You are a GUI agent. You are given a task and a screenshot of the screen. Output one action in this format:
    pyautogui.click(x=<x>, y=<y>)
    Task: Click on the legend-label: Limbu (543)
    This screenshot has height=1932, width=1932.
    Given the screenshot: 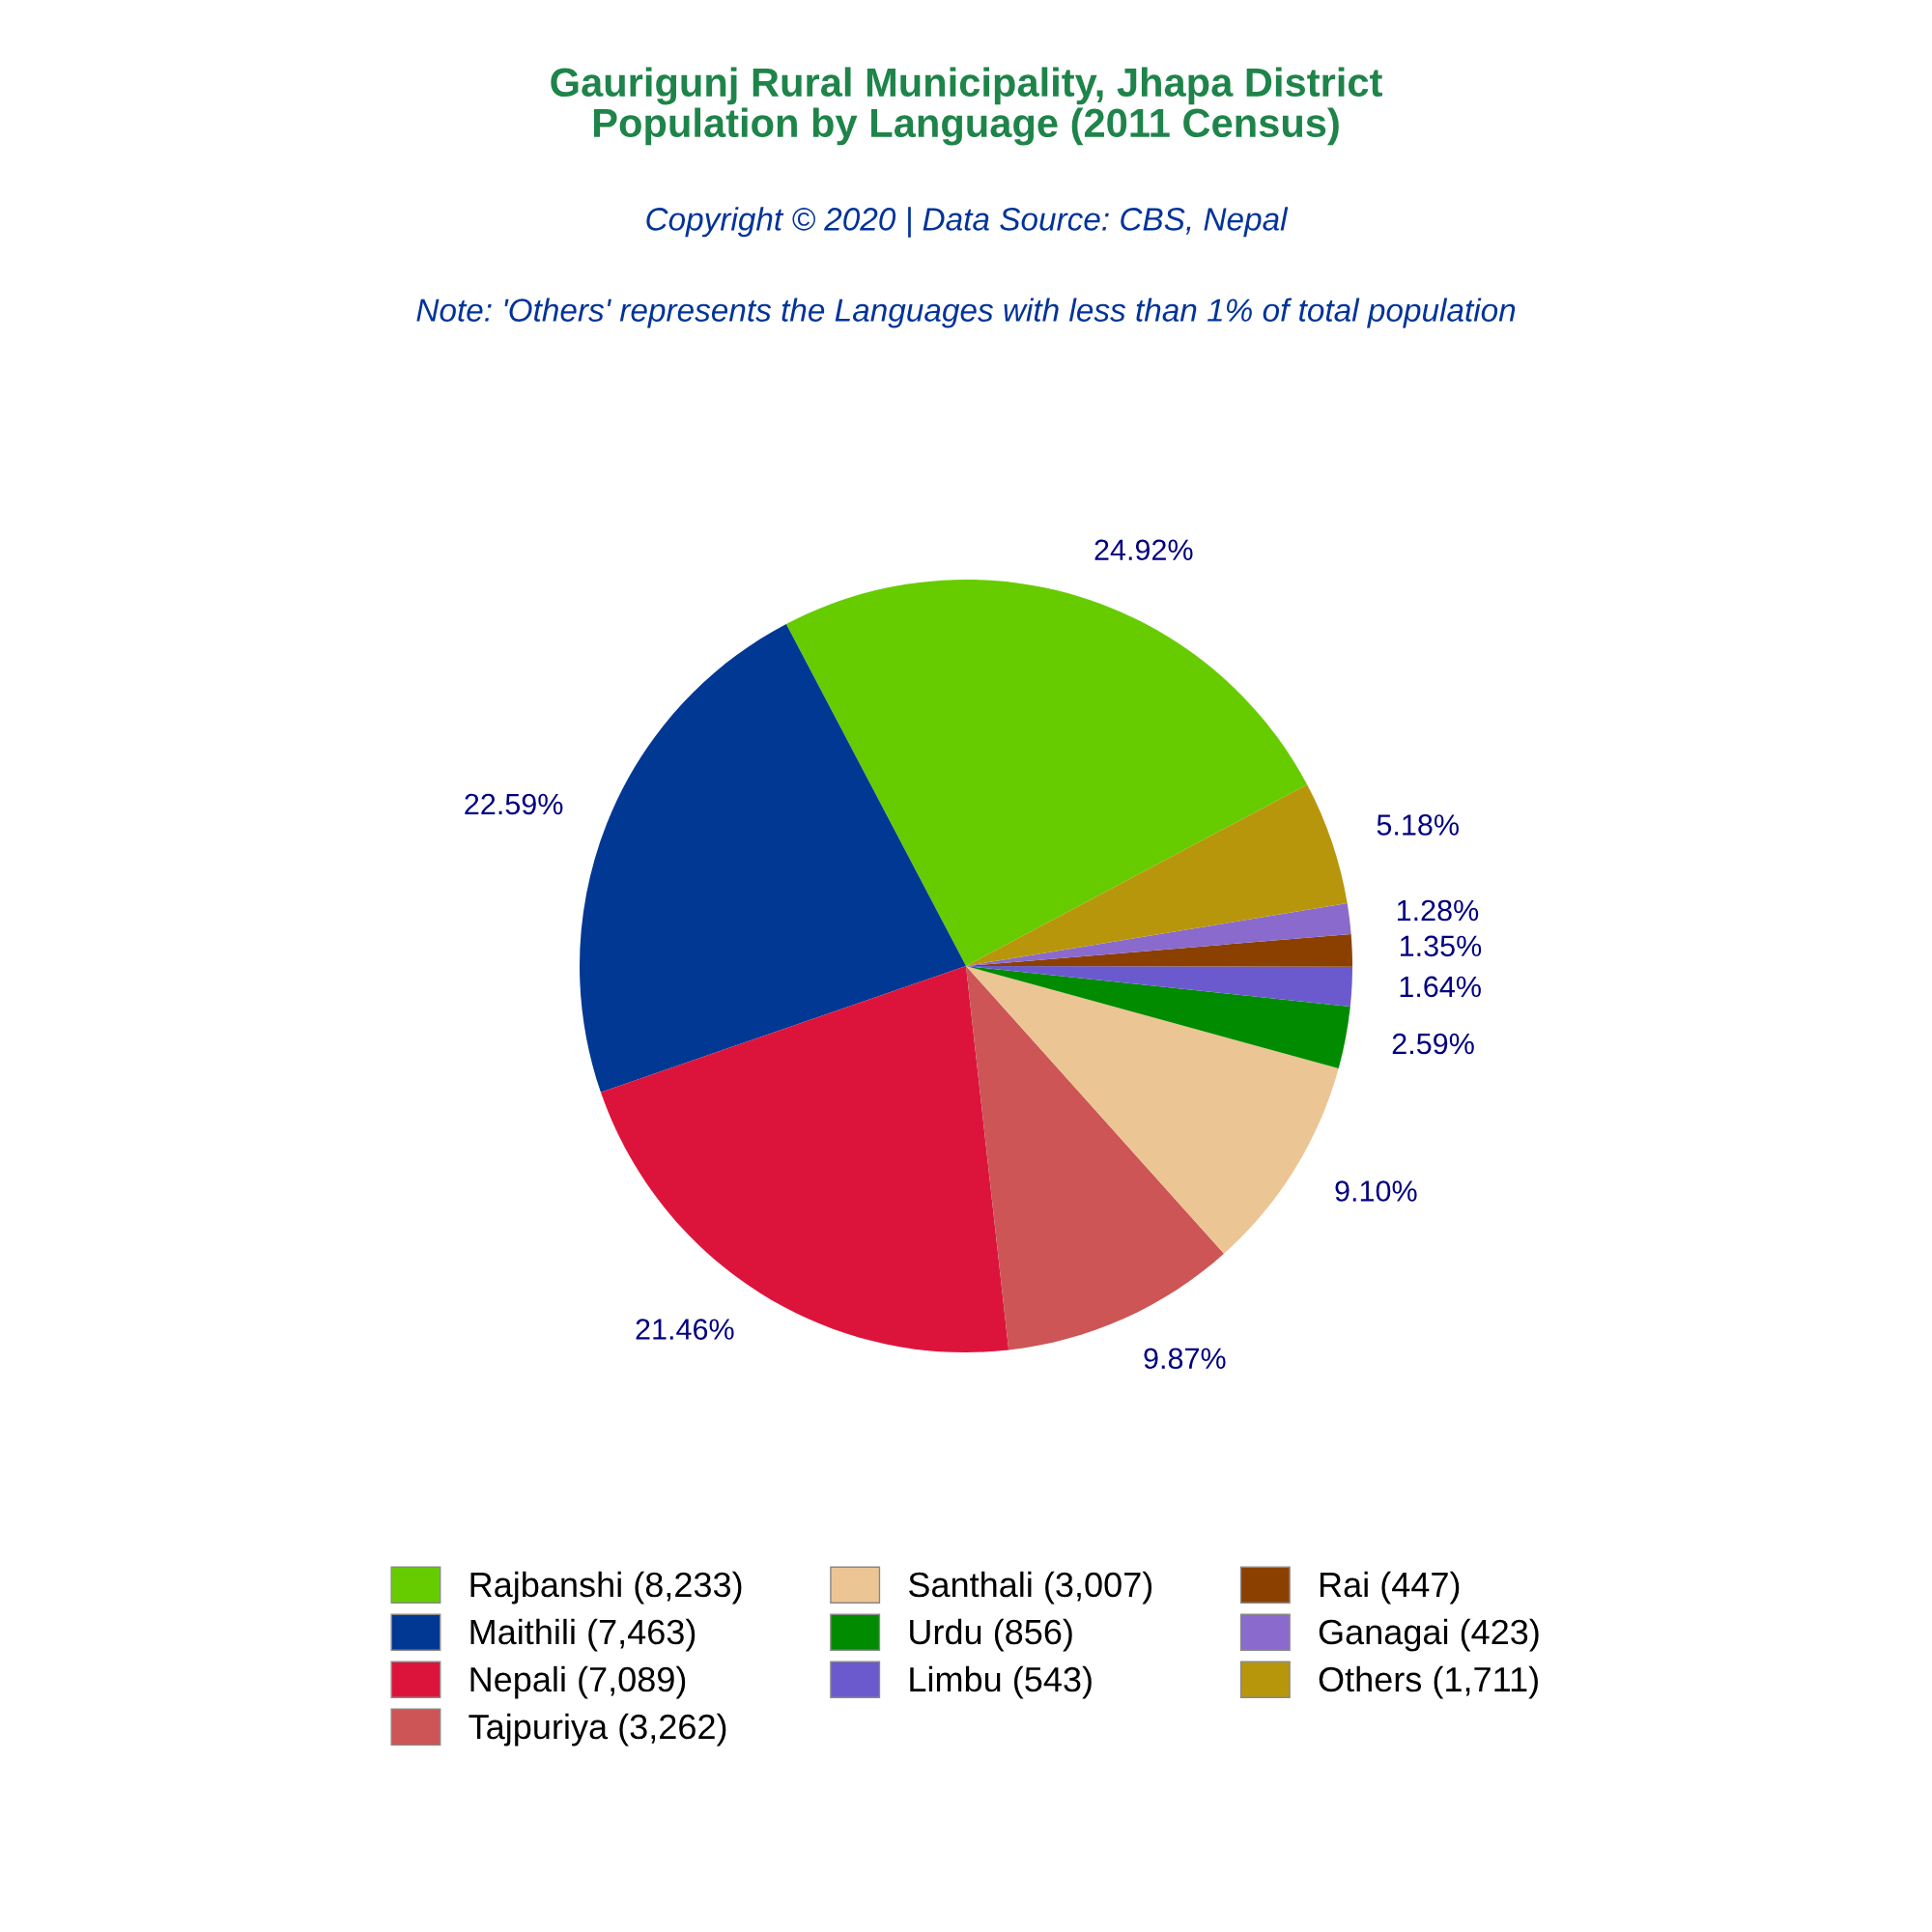 What is the action you would take?
    pyautogui.click(x=1001, y=1682)
    